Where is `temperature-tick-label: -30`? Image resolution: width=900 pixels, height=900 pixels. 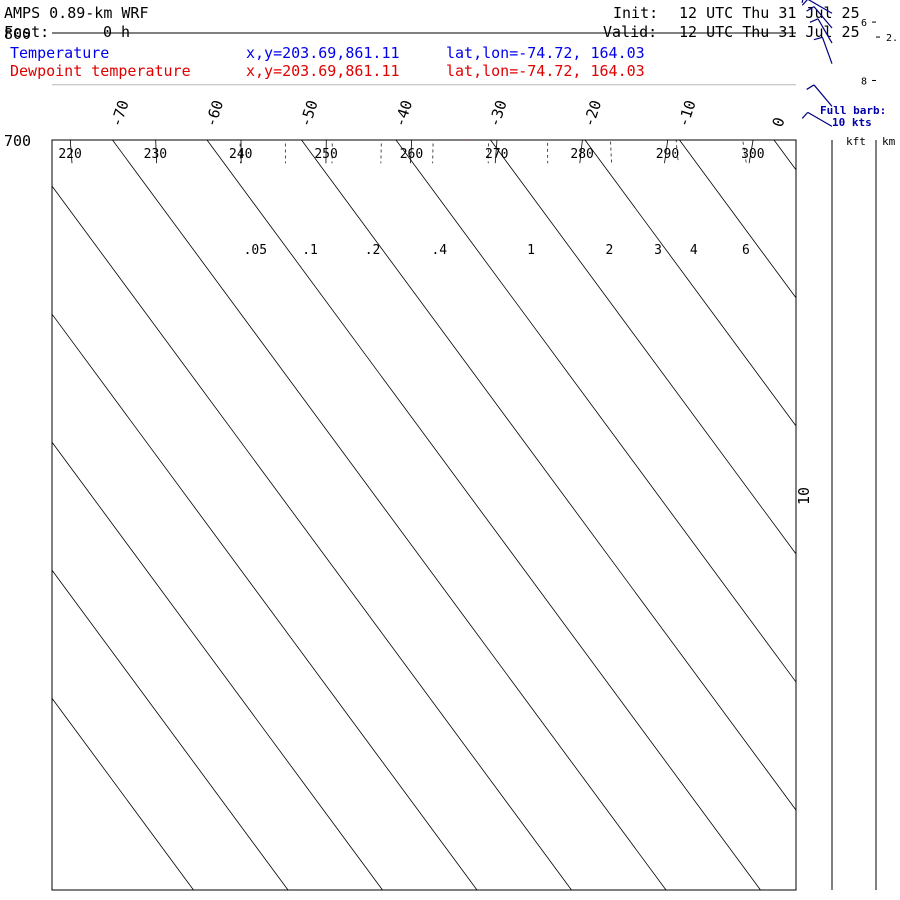 temperature-tick-label: -30 is located at coordinates (497, 113).